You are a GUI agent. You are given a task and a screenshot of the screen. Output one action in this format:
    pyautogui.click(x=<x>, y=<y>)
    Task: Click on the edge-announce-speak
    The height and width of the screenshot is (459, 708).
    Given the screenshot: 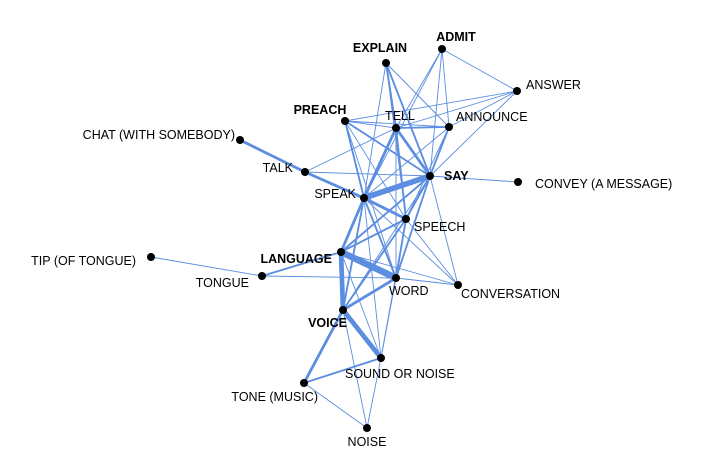 What is the action you would take?
    pyautogui.click(x=406, y=162)
    